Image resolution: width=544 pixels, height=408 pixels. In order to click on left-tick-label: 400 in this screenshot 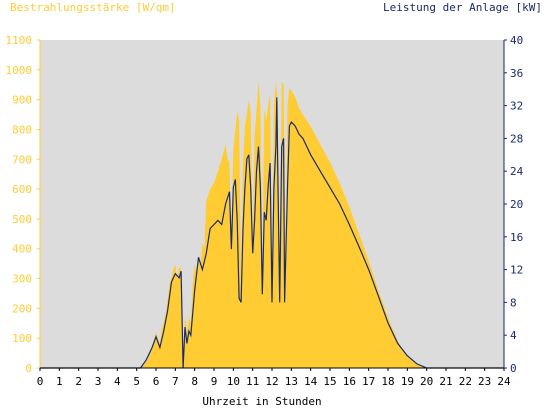, I will do `click(22, 249)`.